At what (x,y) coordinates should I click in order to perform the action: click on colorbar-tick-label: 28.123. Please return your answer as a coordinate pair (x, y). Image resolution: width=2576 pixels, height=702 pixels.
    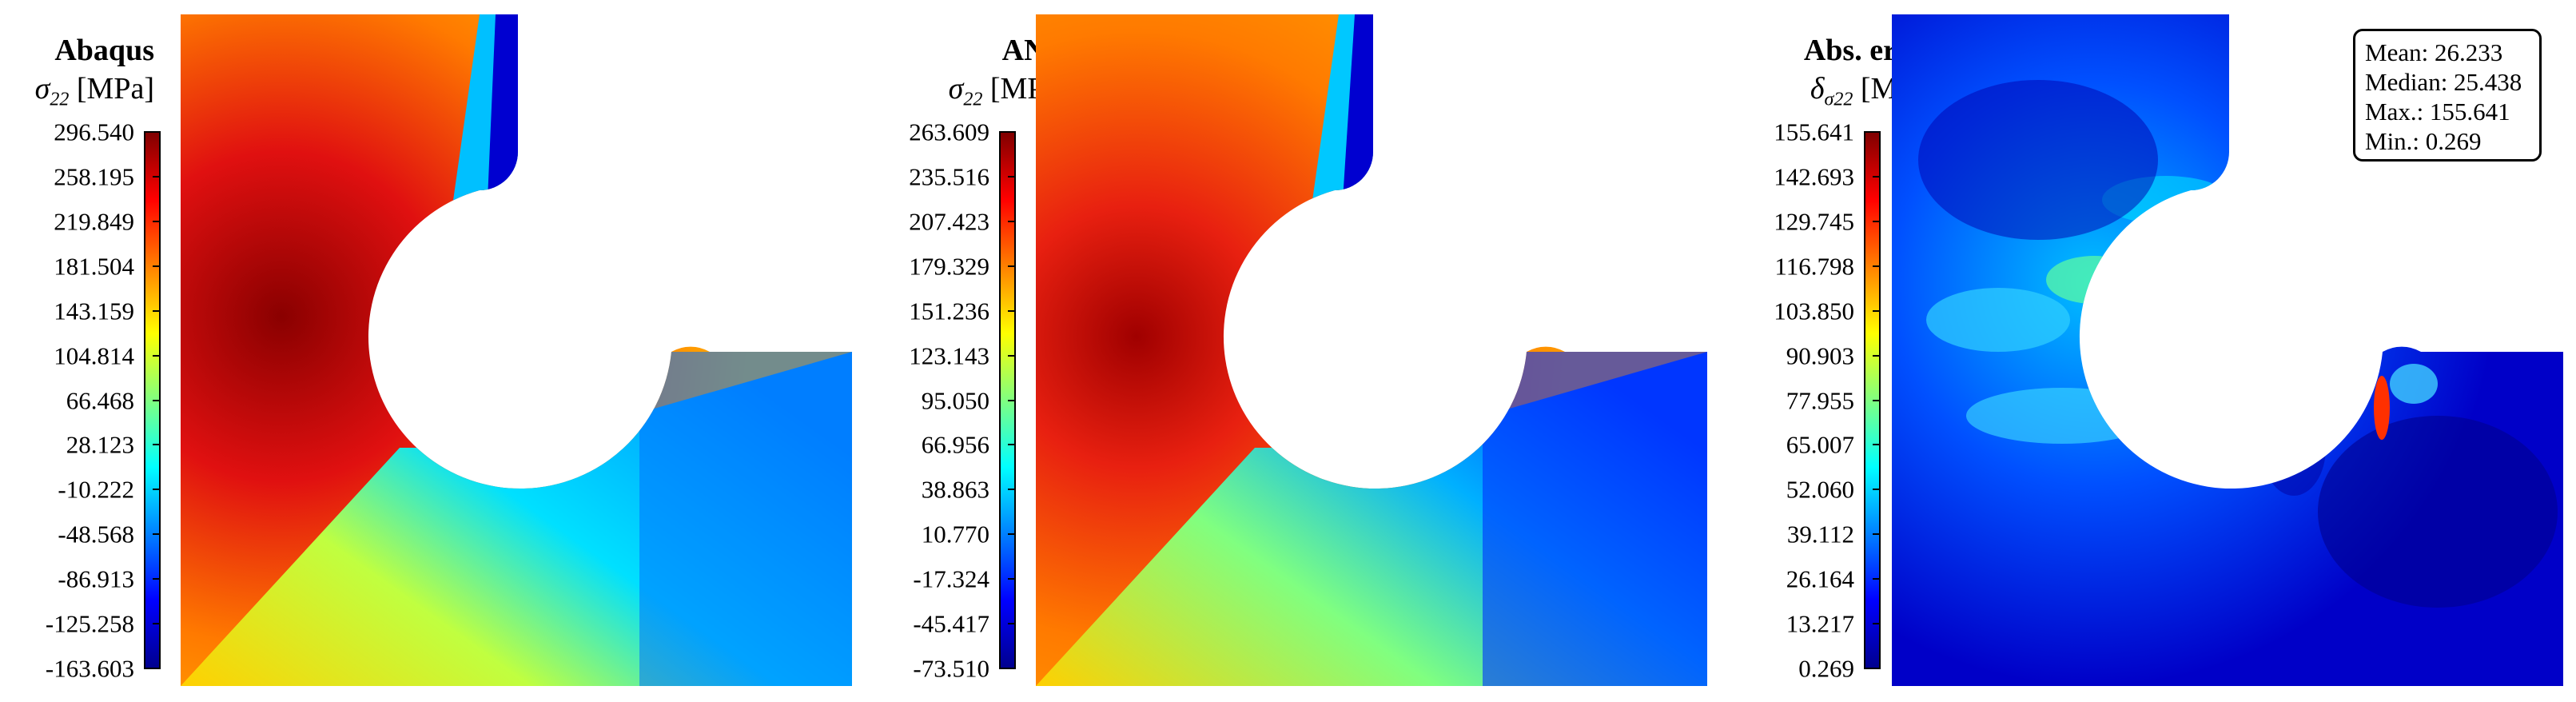
    Looking at the image, I should click on (100, 445).